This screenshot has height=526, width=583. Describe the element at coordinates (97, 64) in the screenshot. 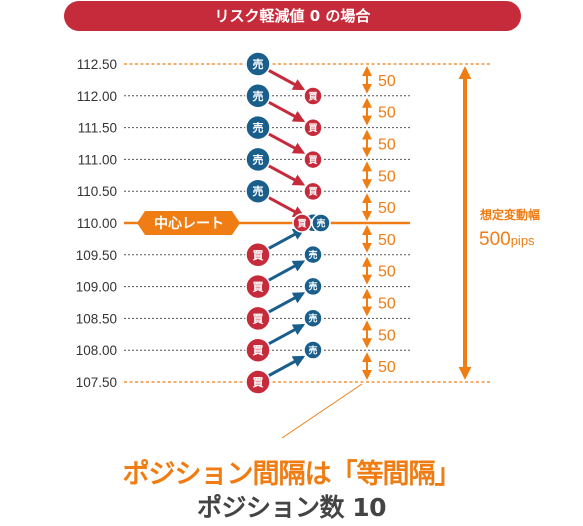

I see `price-label: 112.50` at that location.